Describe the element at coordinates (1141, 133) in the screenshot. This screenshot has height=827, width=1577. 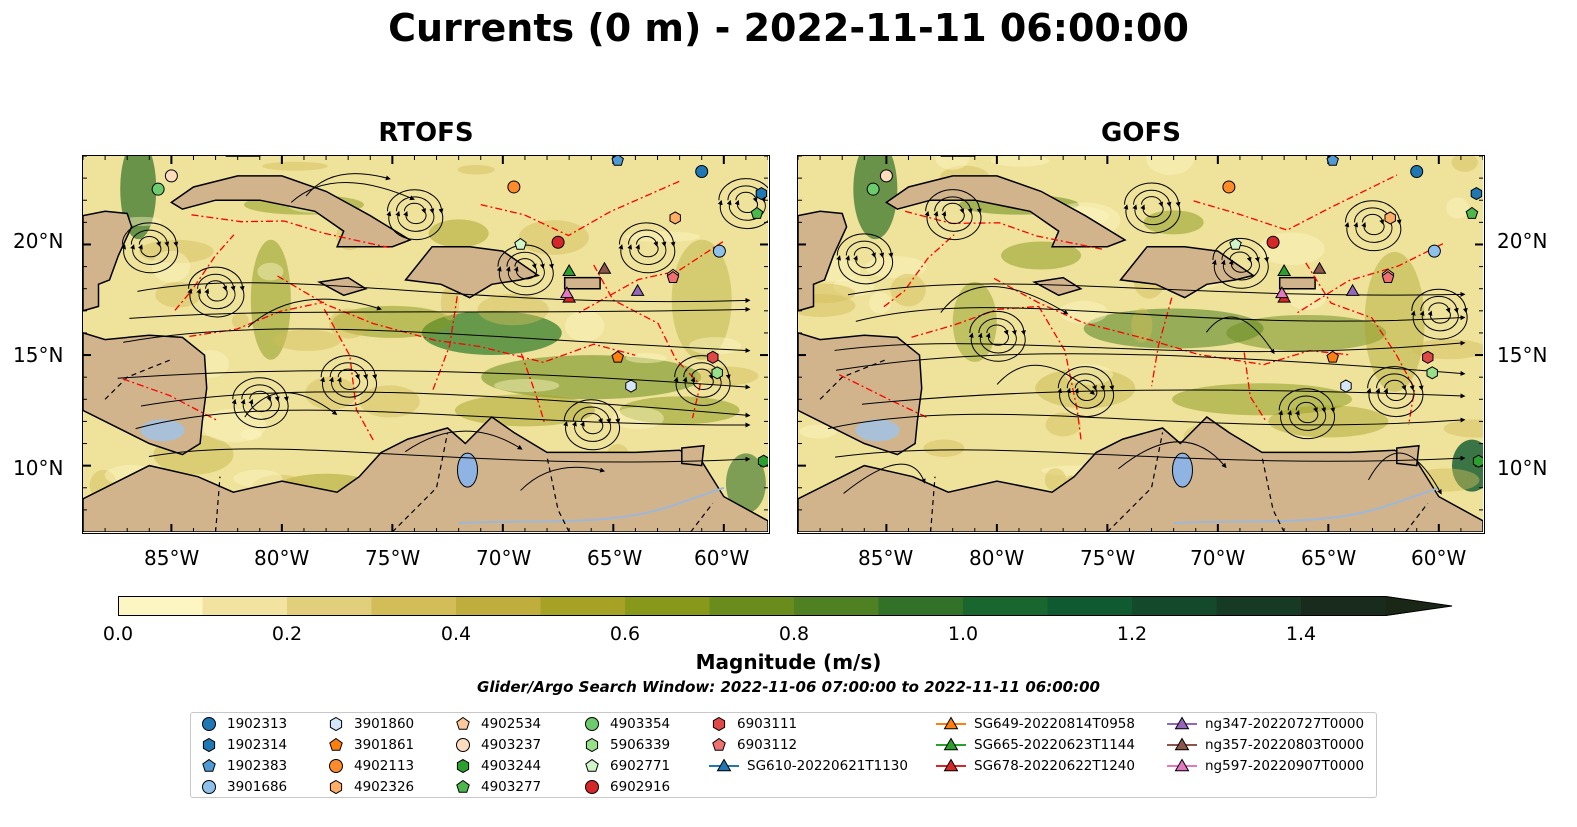
I see `panel-title-gofs: GOFS` at that location.